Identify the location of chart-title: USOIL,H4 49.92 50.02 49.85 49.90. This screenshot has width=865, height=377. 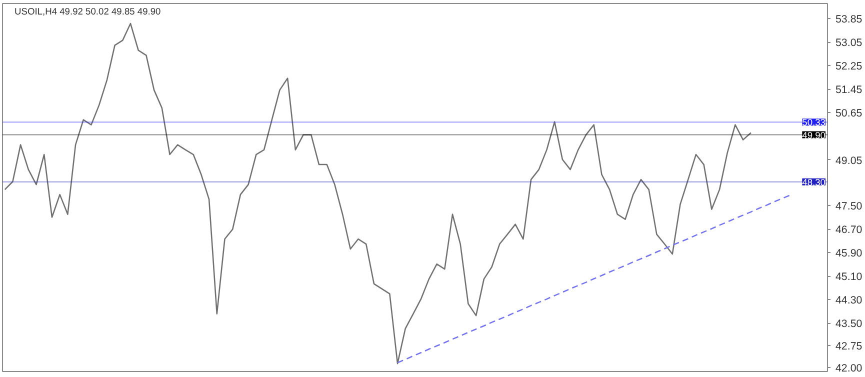
(87, 11).